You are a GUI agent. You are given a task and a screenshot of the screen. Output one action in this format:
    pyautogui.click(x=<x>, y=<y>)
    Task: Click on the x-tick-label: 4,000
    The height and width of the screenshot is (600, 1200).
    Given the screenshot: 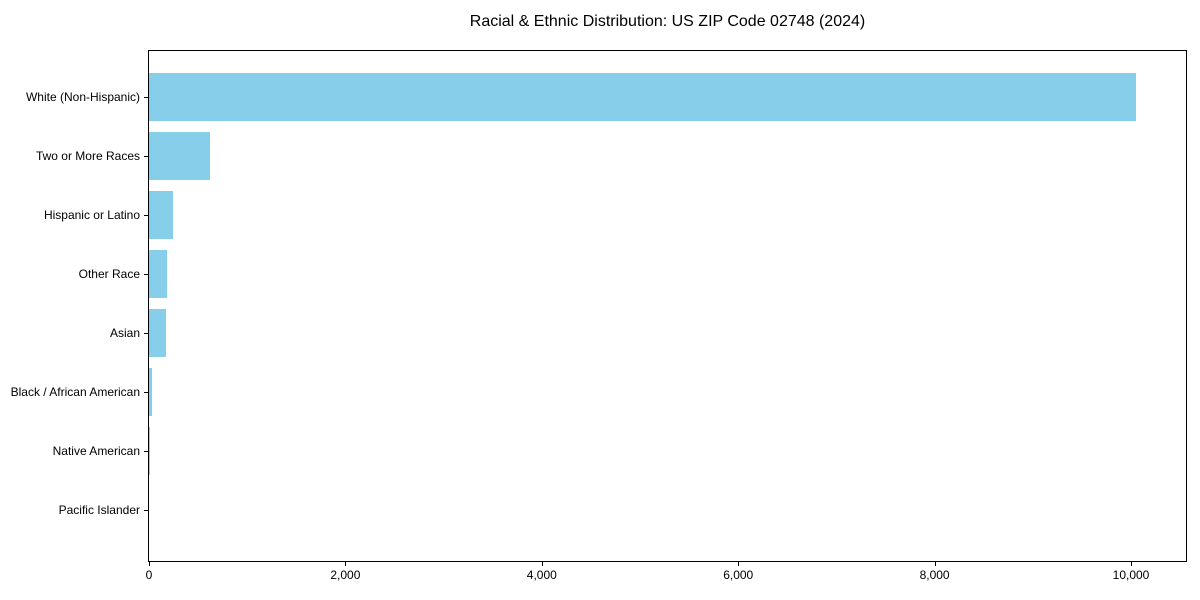 What is the action you would take?
    pyautogui.click(x=541, y=575)
    